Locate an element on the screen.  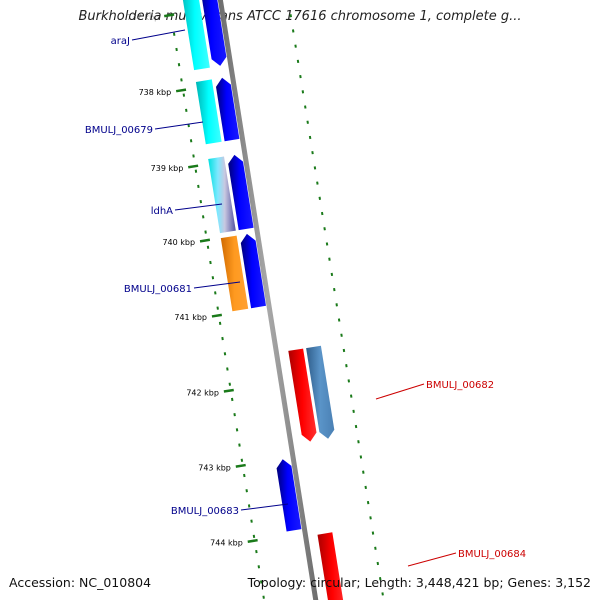
gene-label: BMULJ_00683 is located at coordinates (205, 511).